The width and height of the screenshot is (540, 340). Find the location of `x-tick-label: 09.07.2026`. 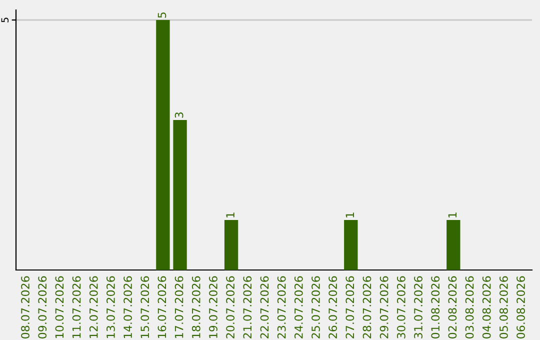

x-tick-label: 09.07.2026 is located at coordinates (42, 307).